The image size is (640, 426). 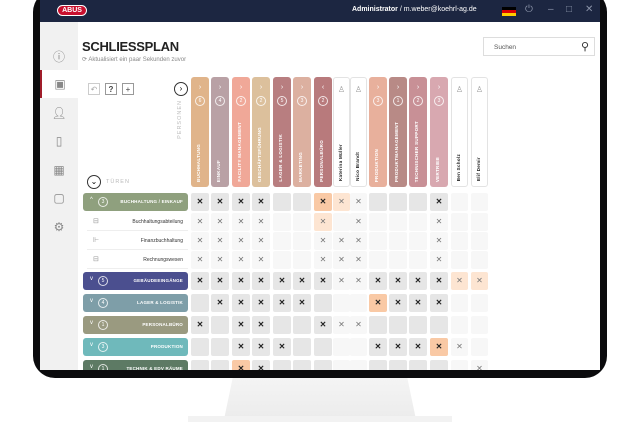 What do you see at coordinates (551, 9) in the screenshot?
I see `minimize-icon: –` at bounding box center [551, 9].